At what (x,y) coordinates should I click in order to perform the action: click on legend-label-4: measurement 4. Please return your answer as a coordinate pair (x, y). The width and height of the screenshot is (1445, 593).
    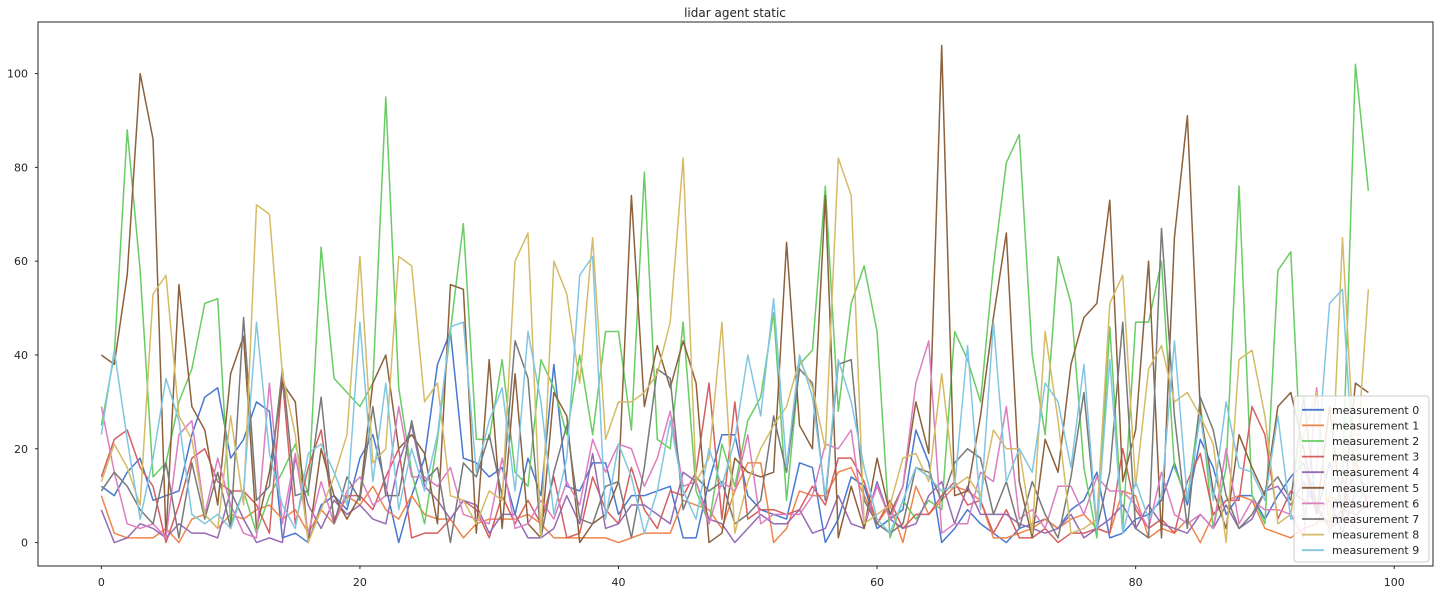
    Looking at the image, I should click on (1375, 472).